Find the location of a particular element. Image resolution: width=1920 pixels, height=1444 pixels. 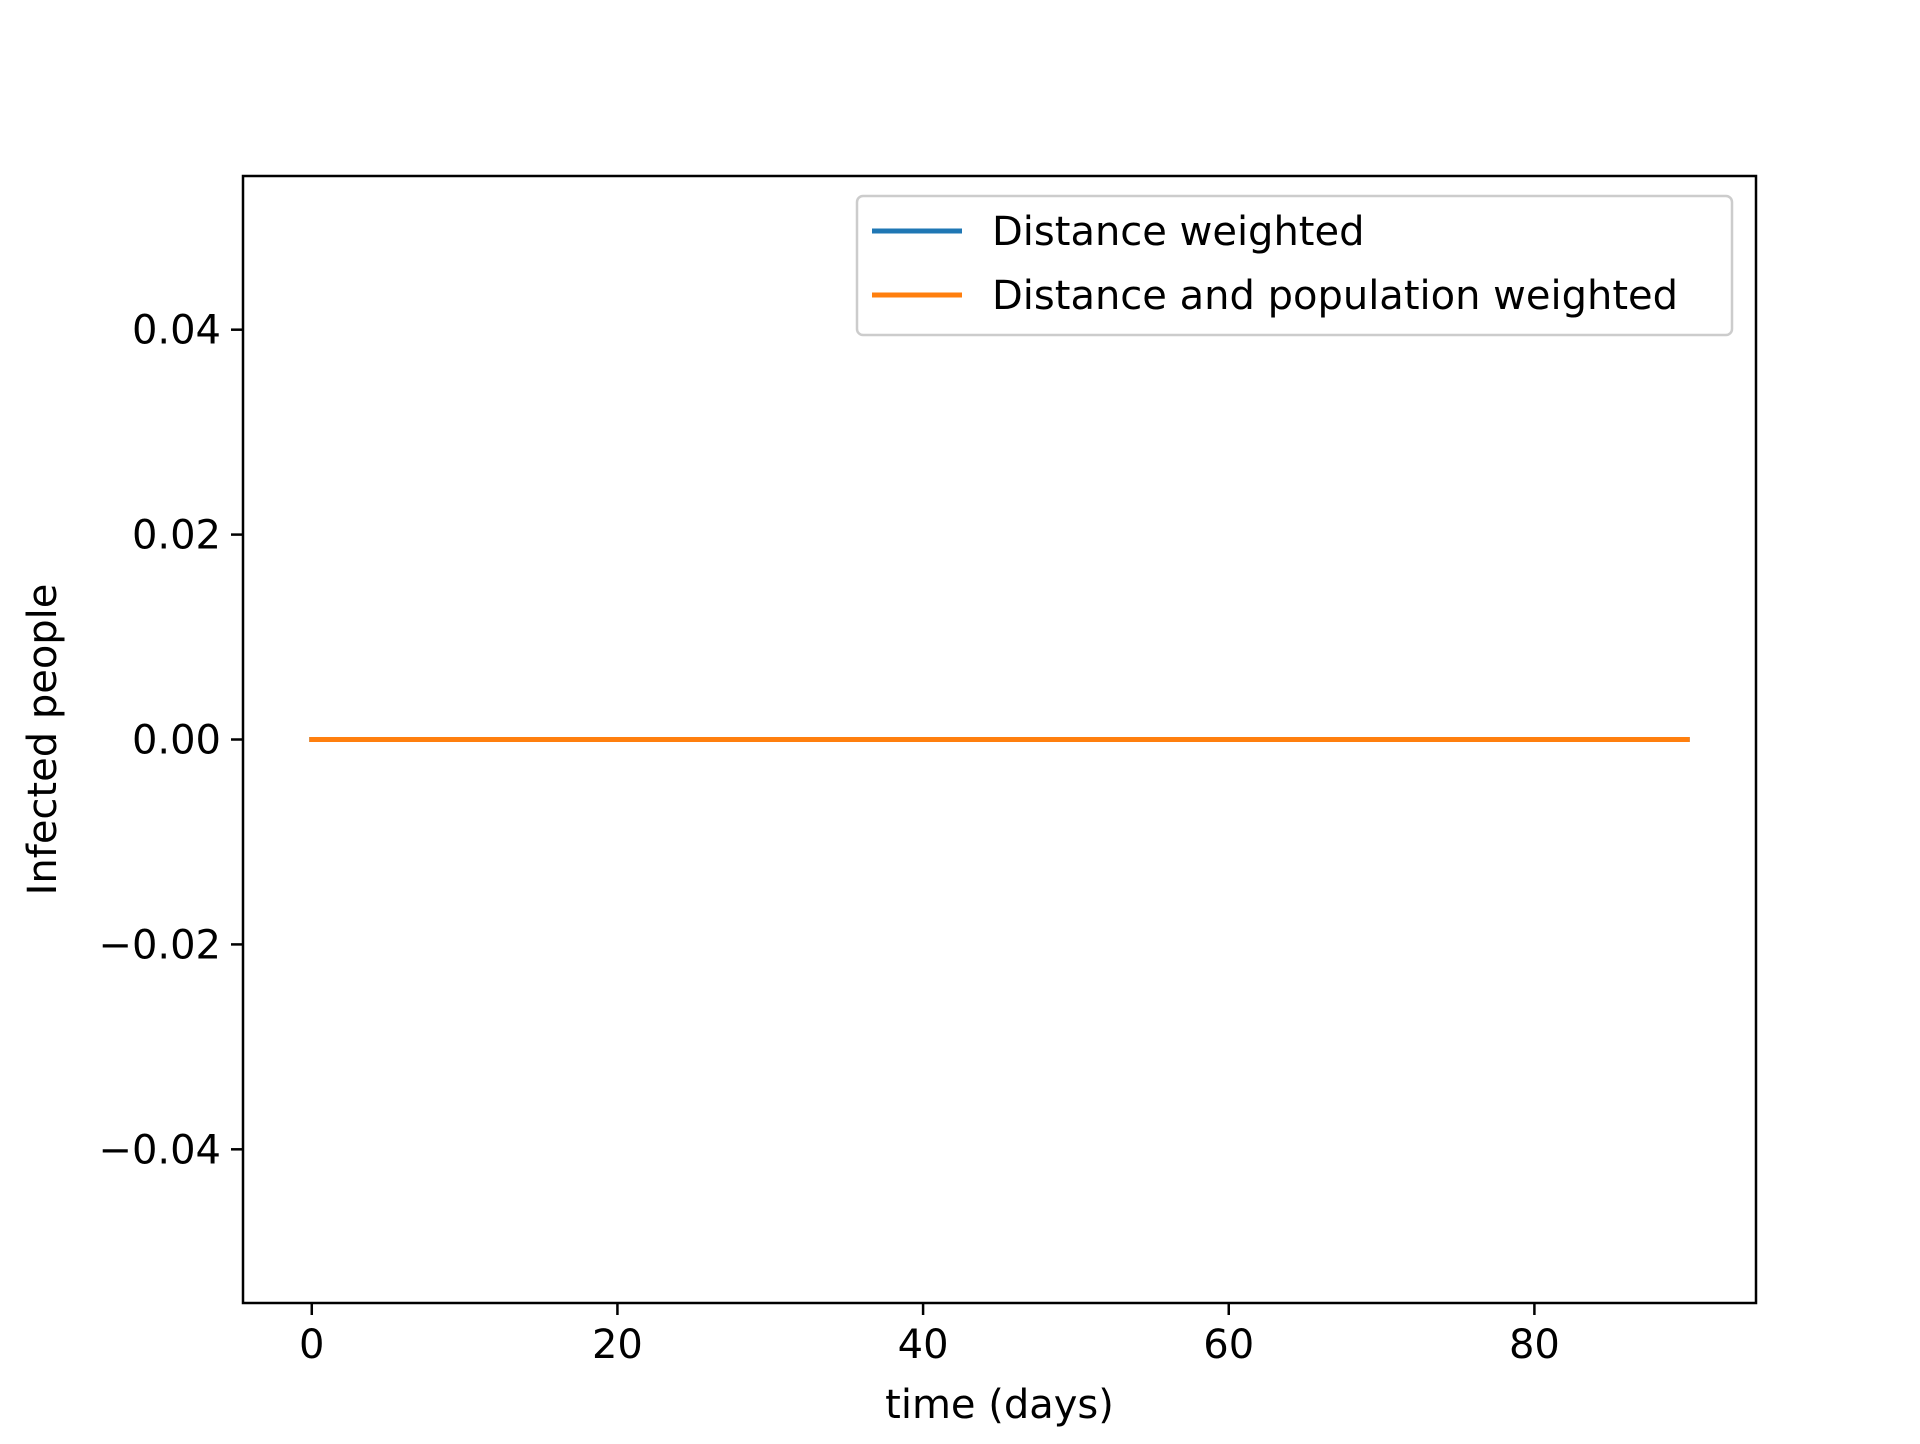

y-tick-label: 0.04 is located at coordinates (176, 331).